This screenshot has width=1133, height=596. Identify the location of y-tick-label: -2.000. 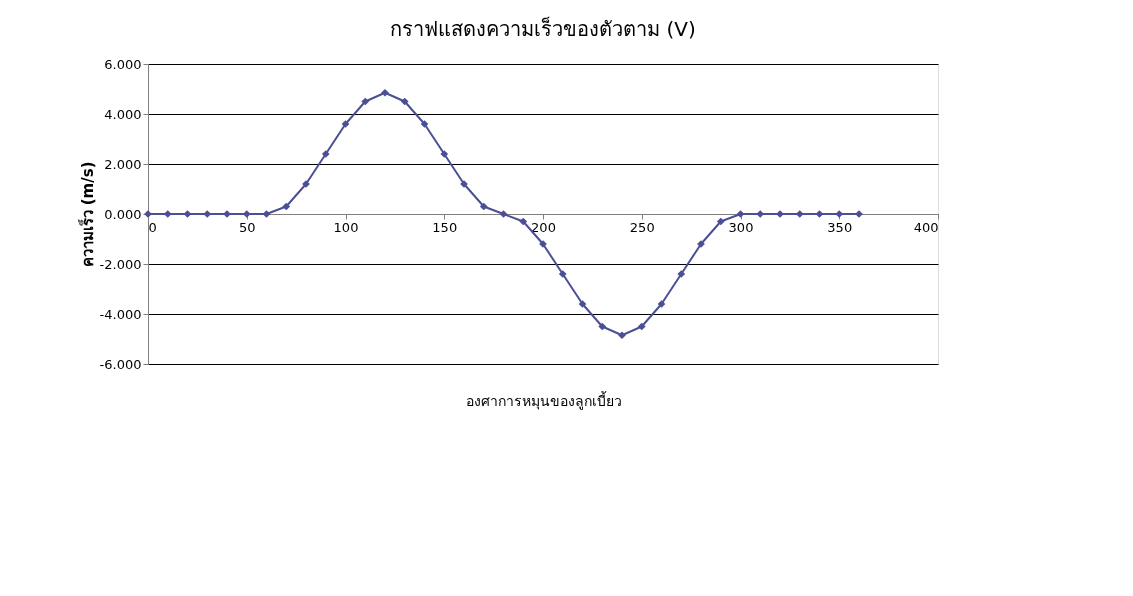
(120, 264).